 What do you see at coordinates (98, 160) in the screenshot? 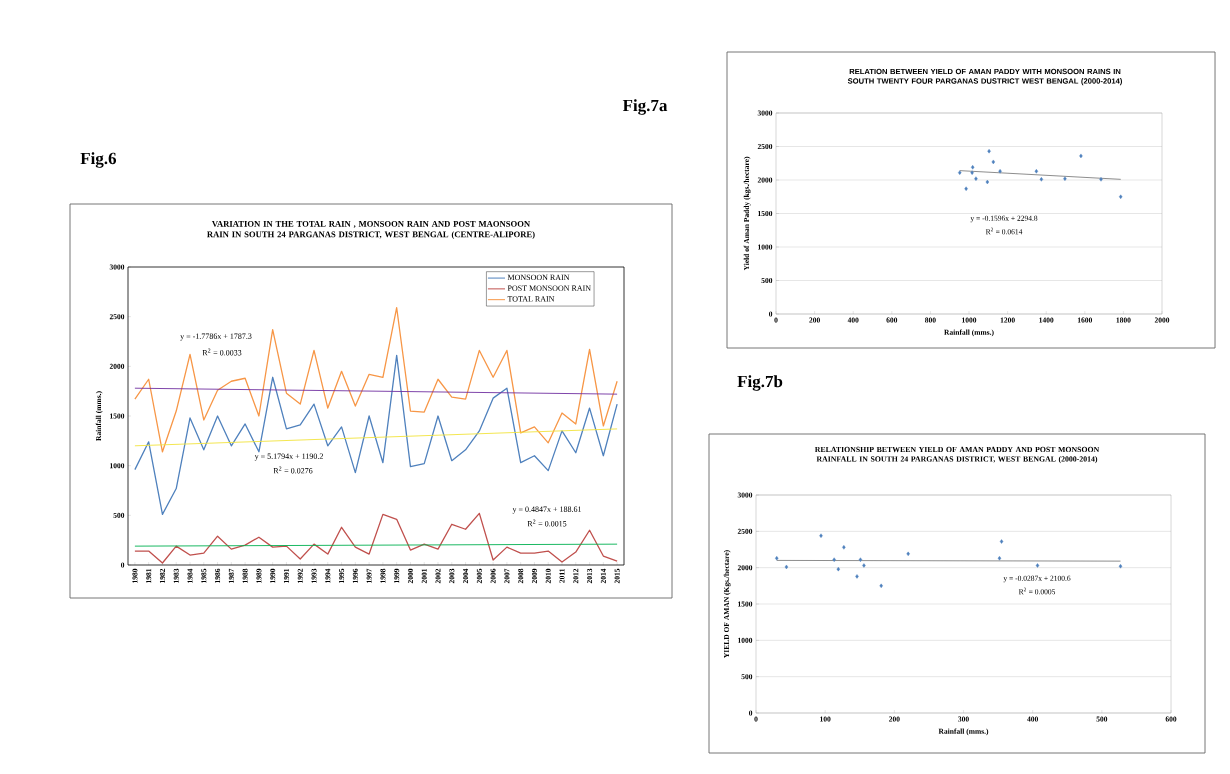
I see `caption: Fig.6` at bounding box center [98, 160].